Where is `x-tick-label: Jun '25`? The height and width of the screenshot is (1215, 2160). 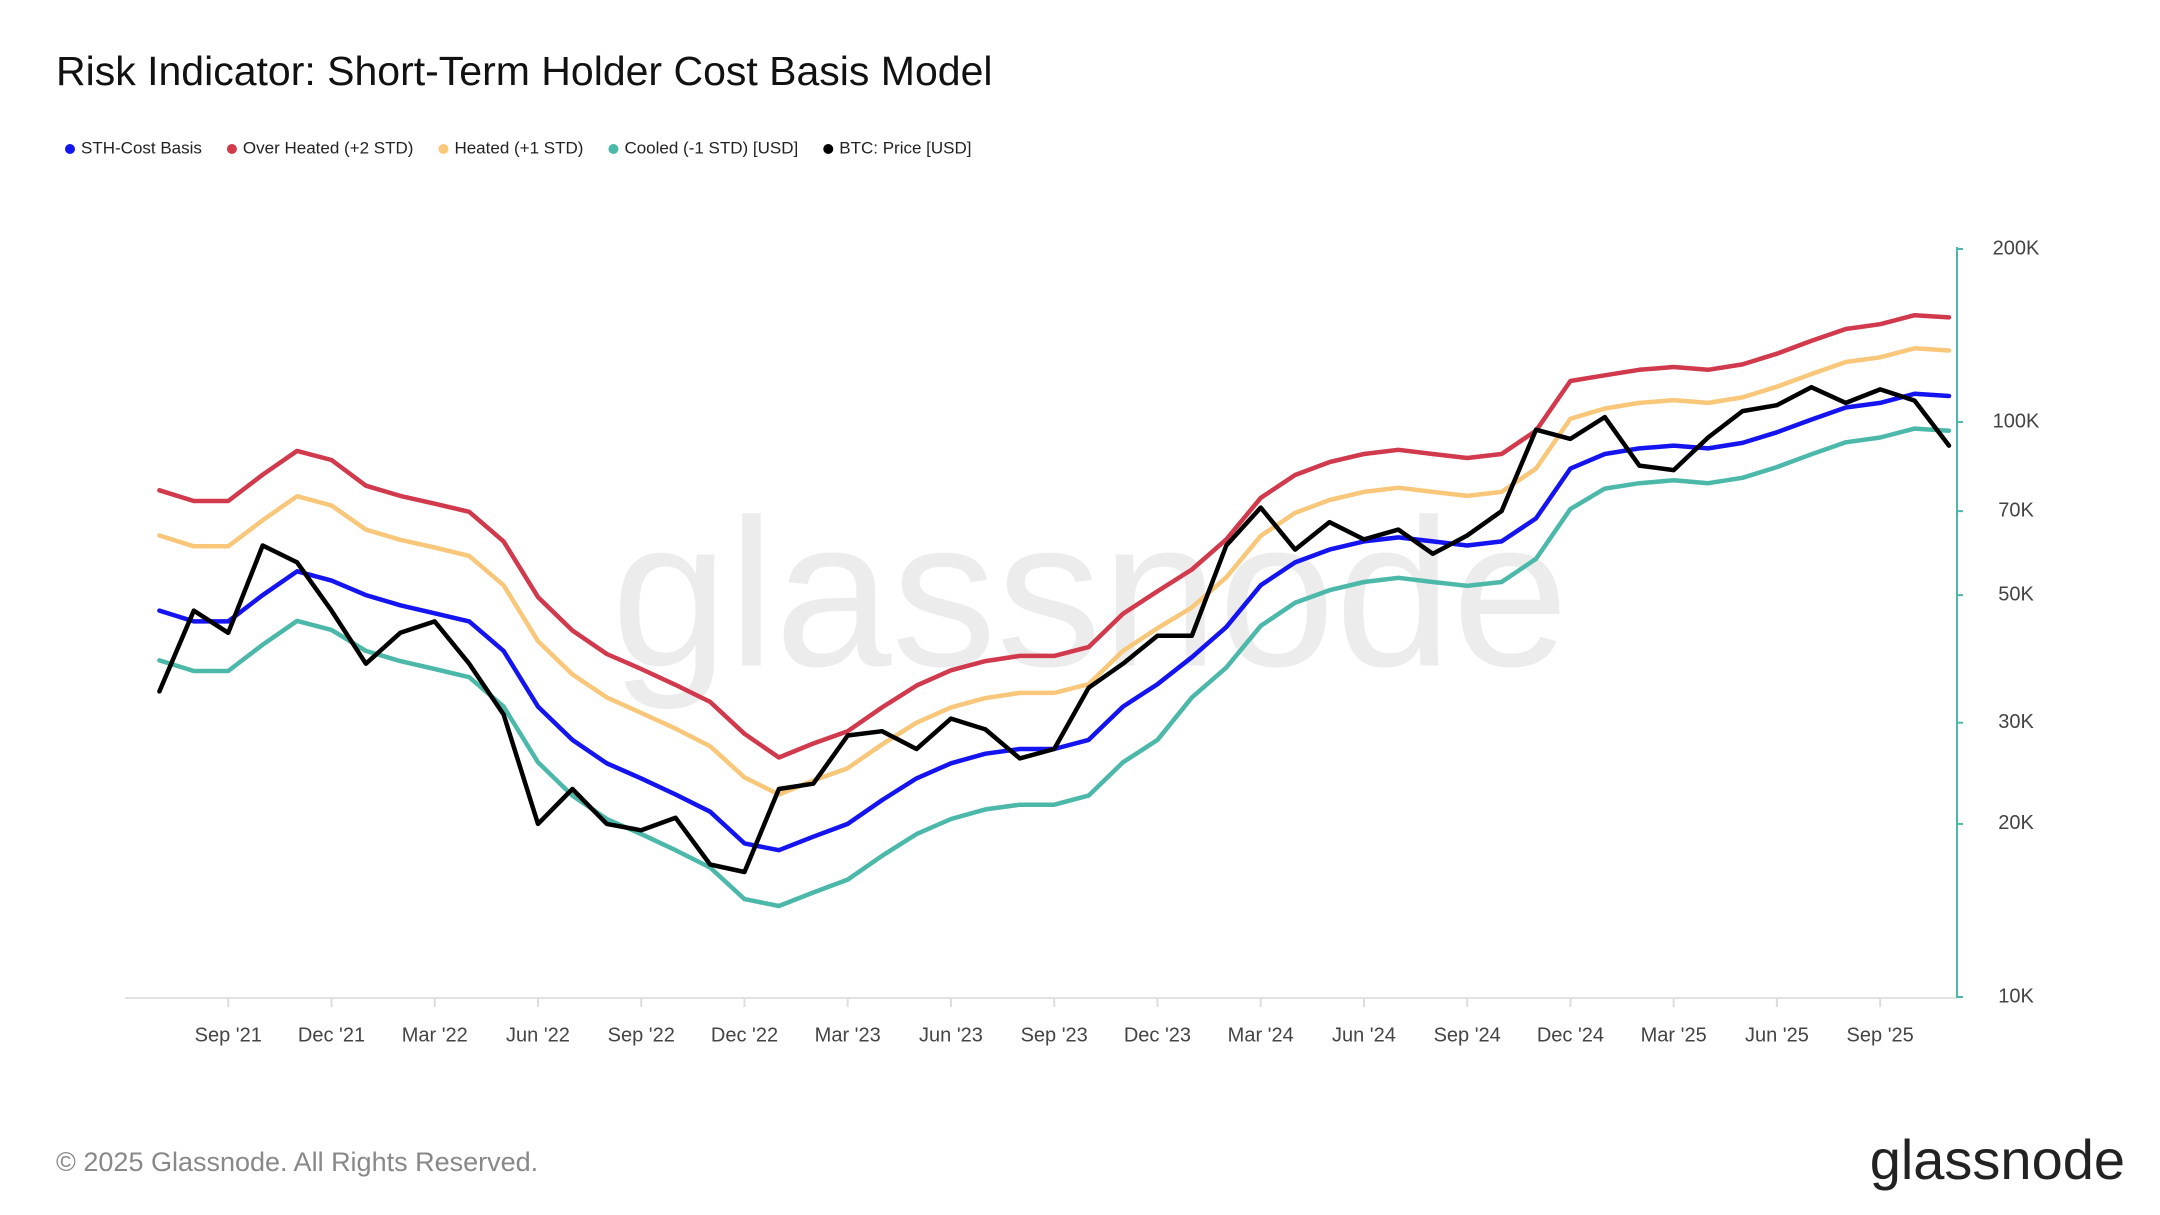
x-tick-label: Jun '25 is located at coordinates (1777, 1035).